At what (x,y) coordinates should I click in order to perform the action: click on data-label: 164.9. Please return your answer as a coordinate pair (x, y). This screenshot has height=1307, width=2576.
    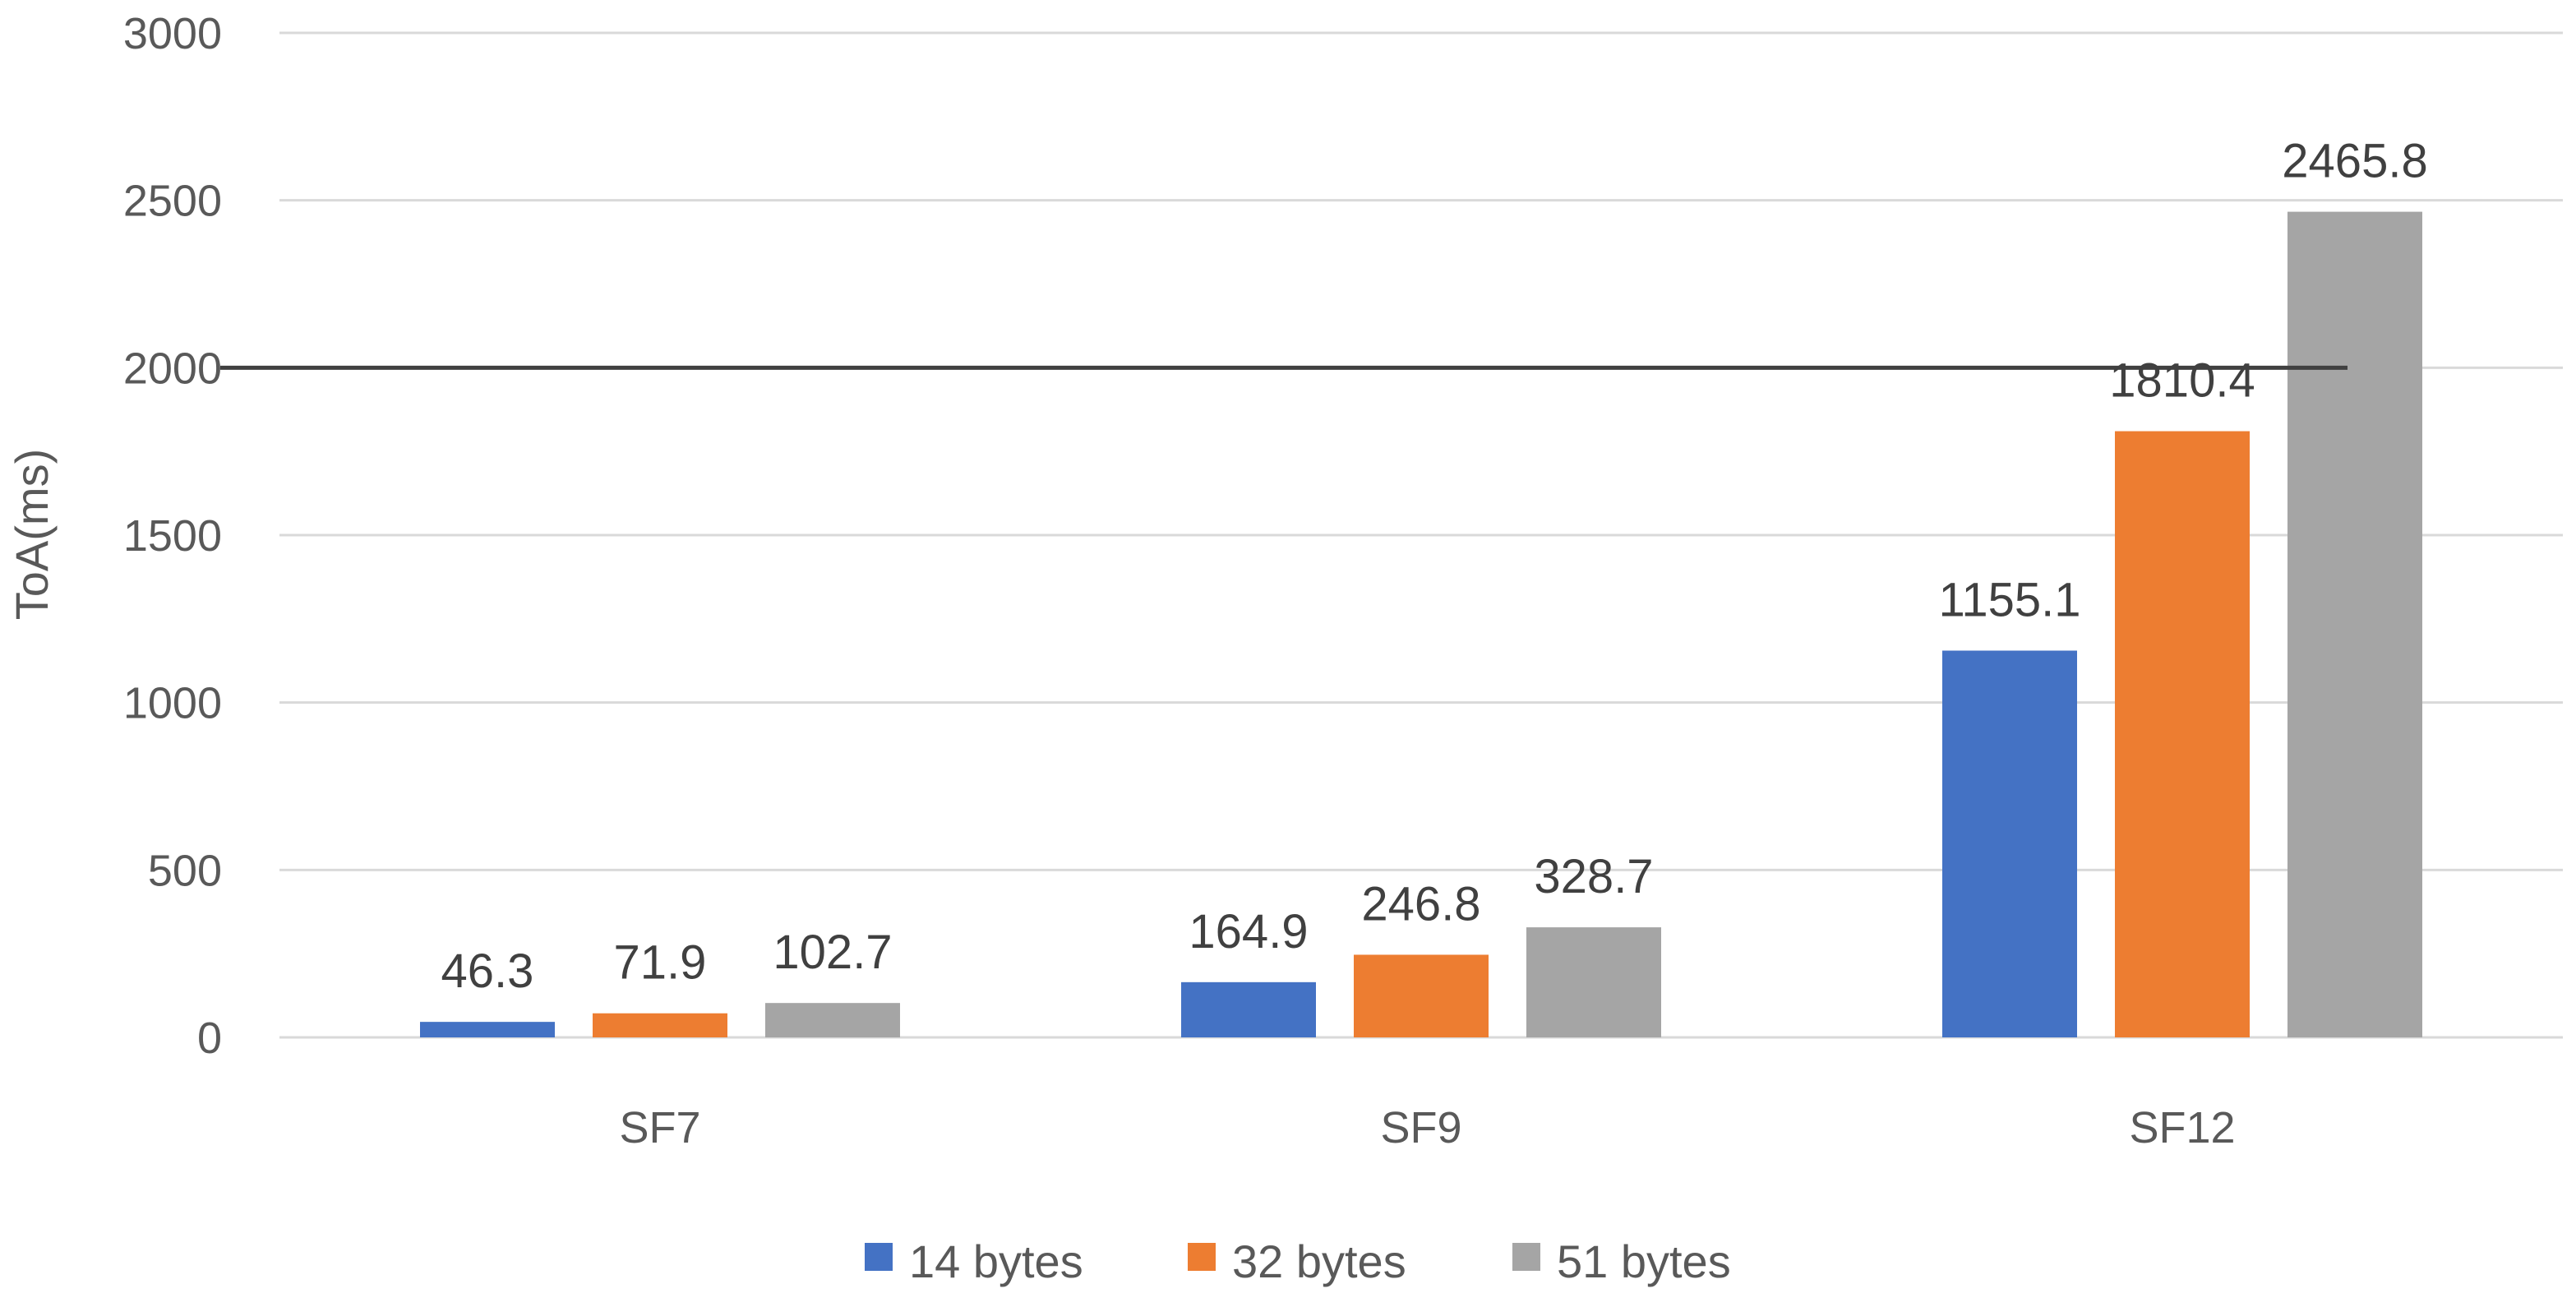
    Looking at the image, I should click on (1249, 932).